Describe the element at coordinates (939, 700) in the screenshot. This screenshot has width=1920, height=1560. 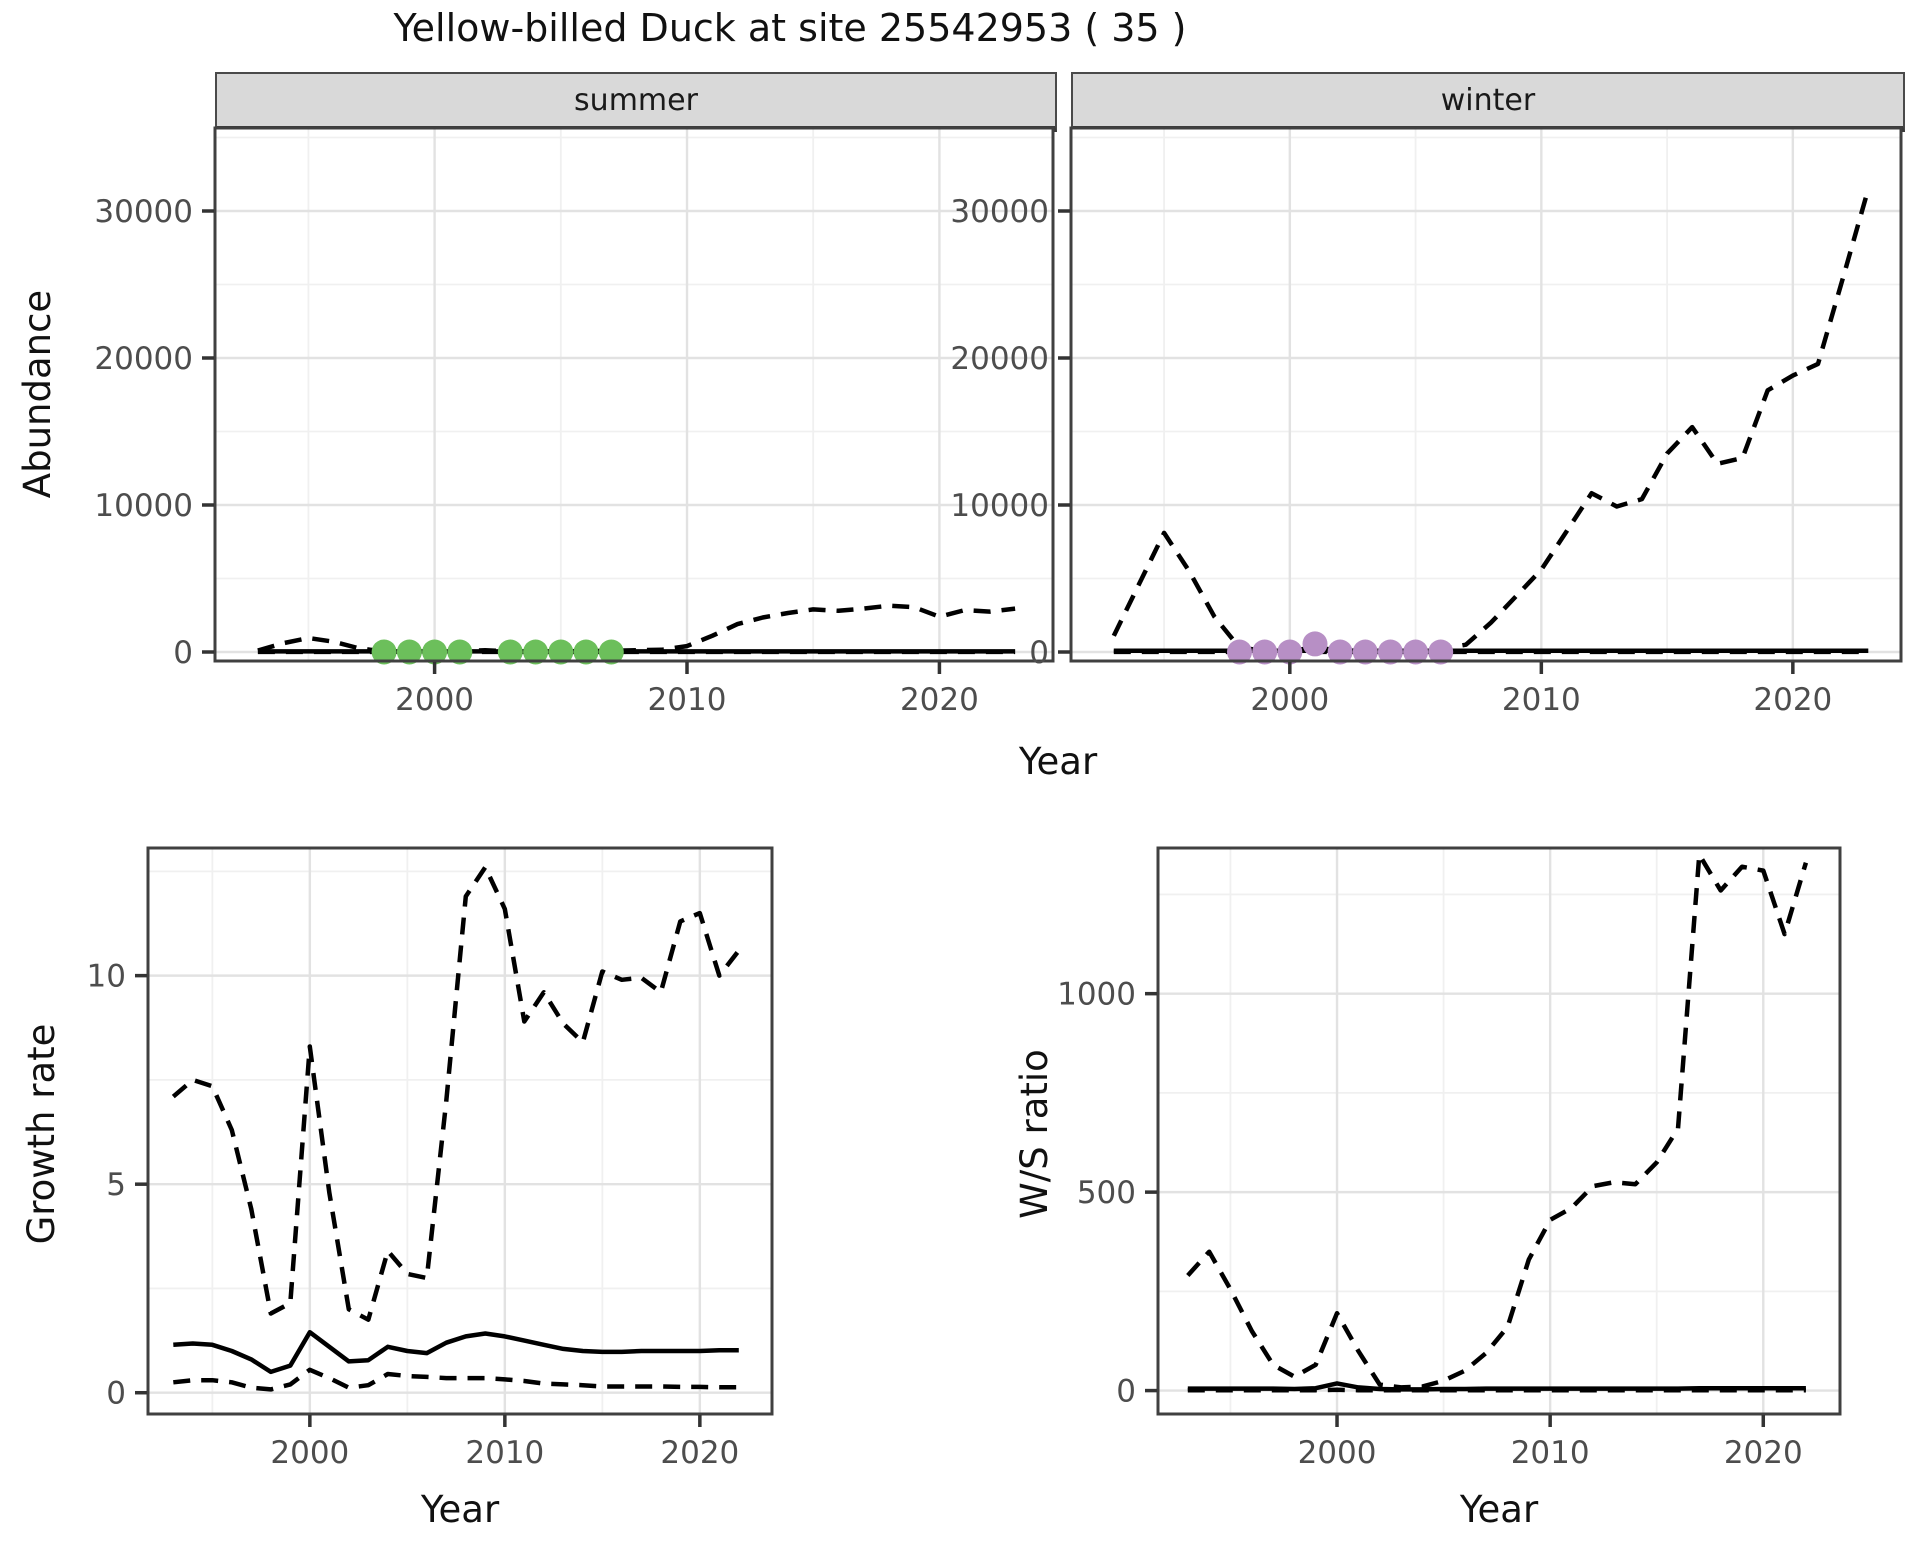
I see `abundance_summer-x-tick-label: 2020` at that location.